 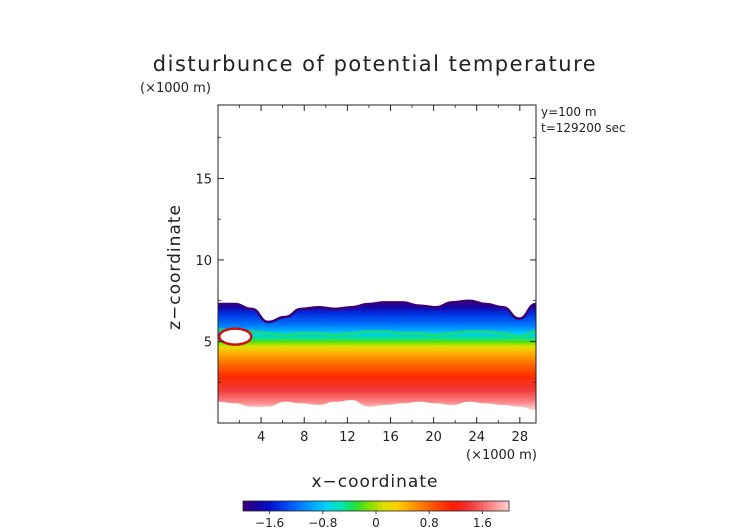 What do you see at coordinates (208, 342) in the screenshot?
I see `y-tick-label: 5` at bounding box center [208, 342].